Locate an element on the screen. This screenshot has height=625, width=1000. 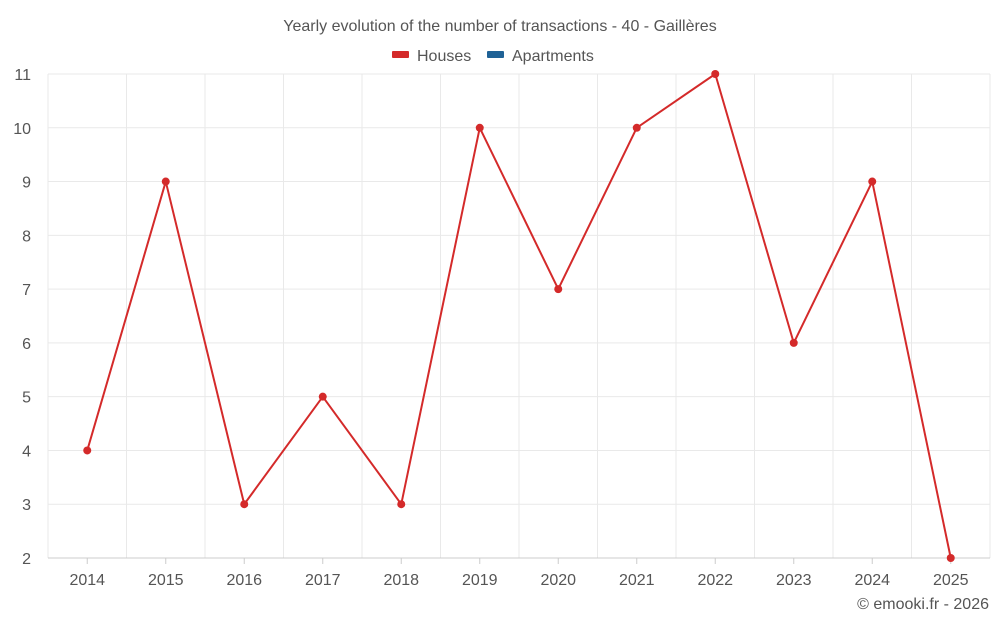
y-tick-label: 9 is located at coordinates (26, 183).